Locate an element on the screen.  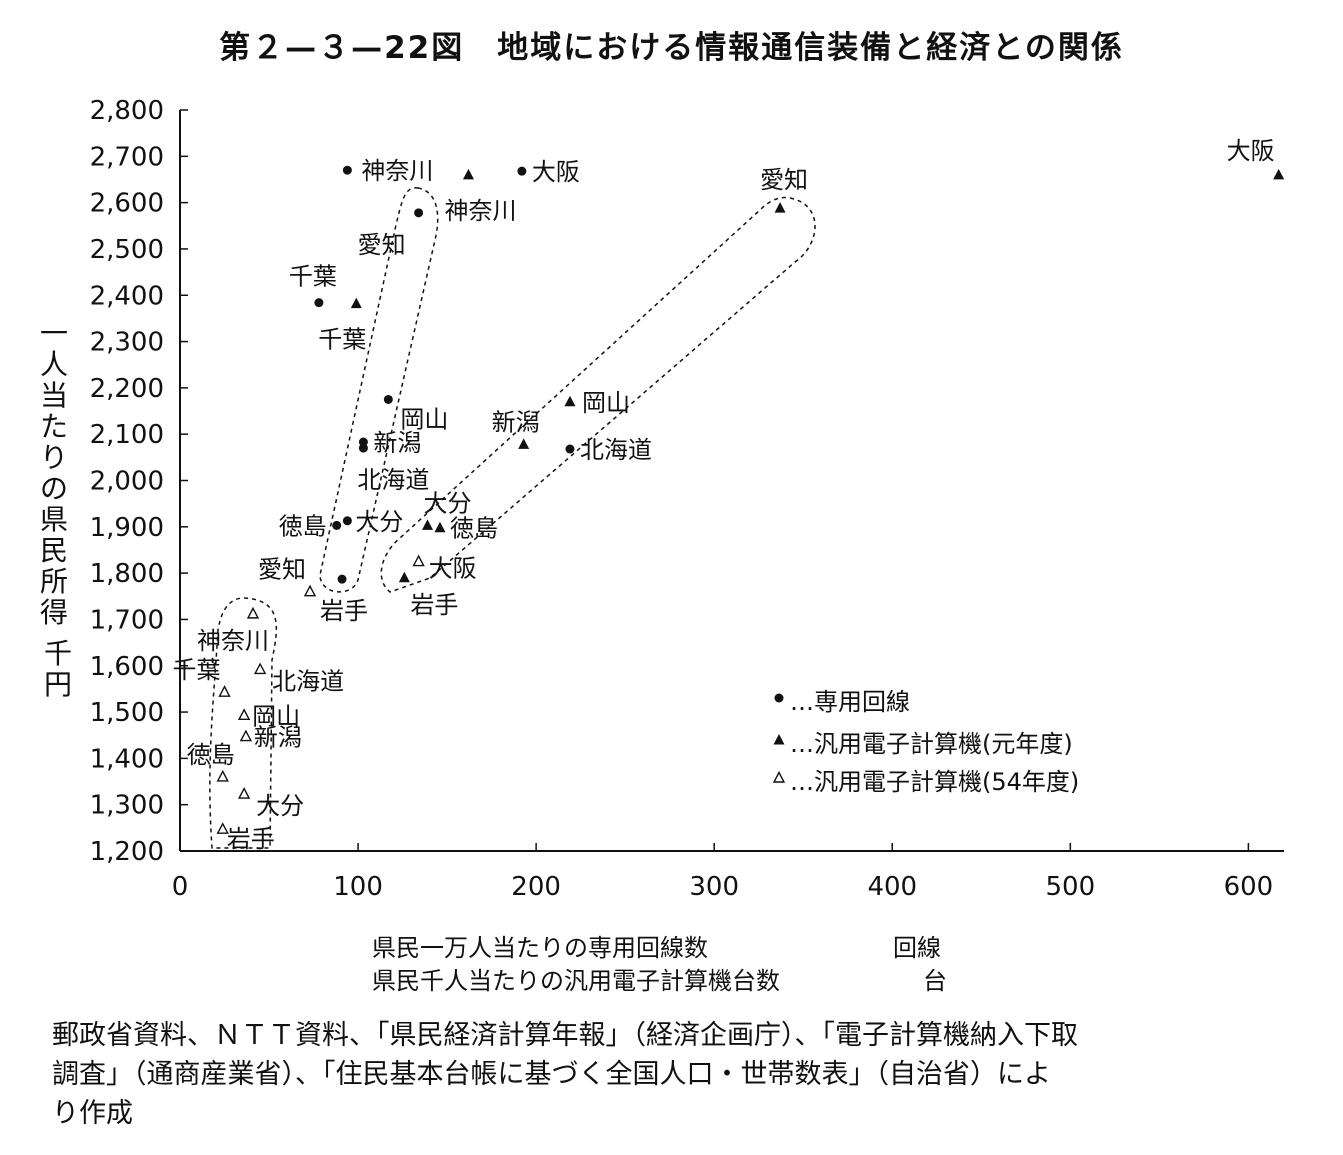
x-axis-unit-lines: 回線 is located at coordinates (917, 948).